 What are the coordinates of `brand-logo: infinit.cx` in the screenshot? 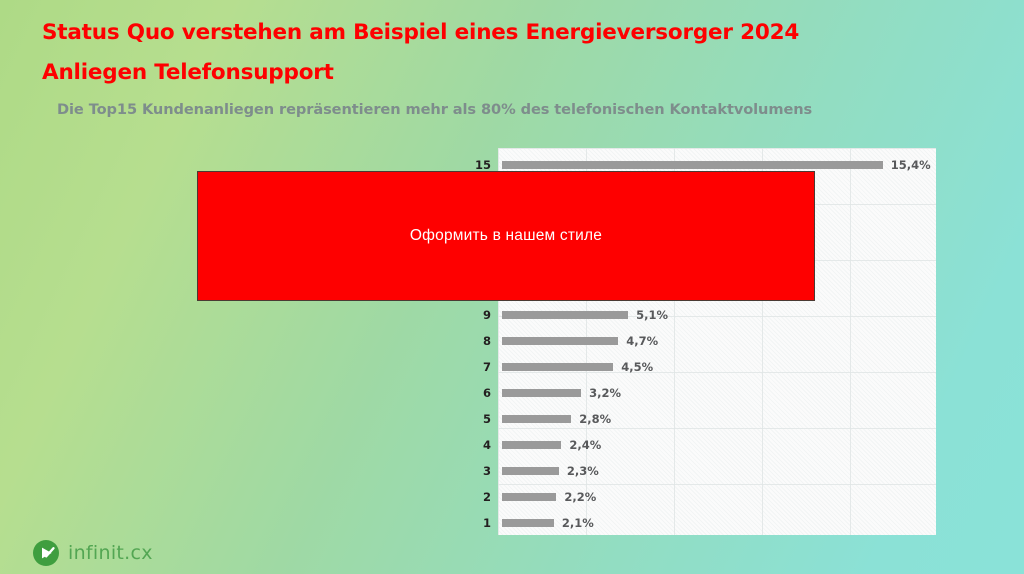 It's located at (92, 553).